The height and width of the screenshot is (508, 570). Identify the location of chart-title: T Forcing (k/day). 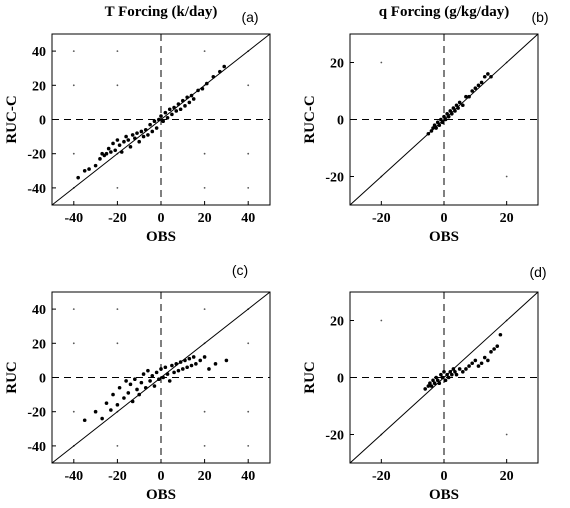
(161, 12).